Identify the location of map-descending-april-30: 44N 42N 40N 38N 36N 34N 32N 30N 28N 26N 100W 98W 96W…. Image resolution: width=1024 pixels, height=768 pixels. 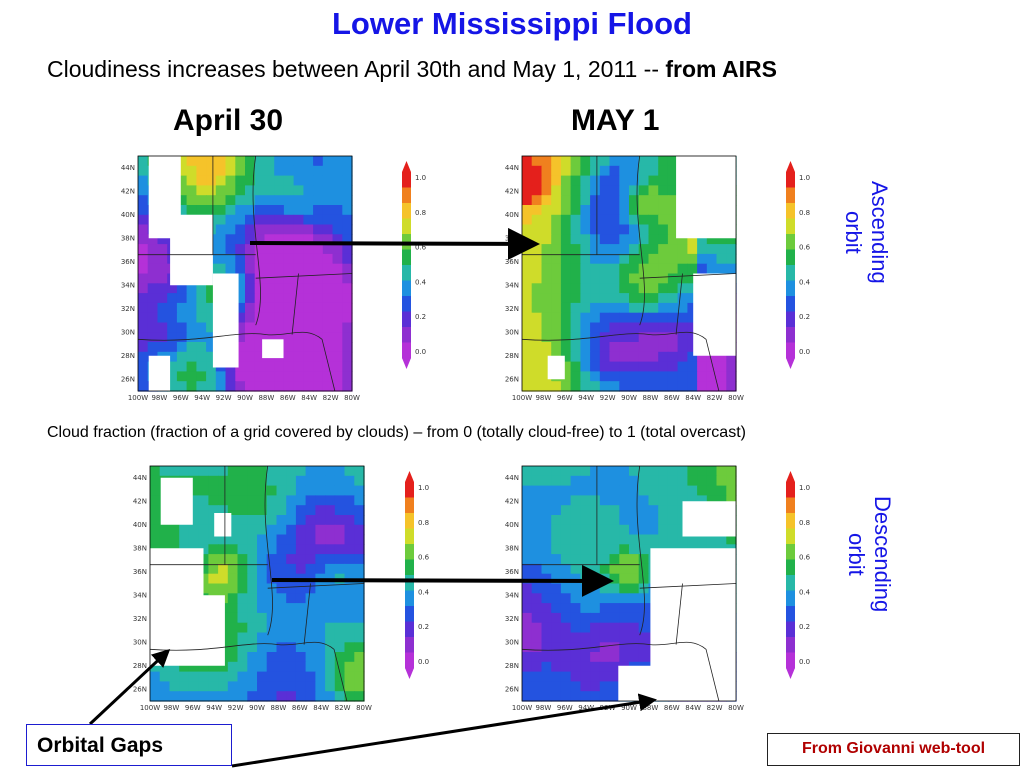
(252, 588).